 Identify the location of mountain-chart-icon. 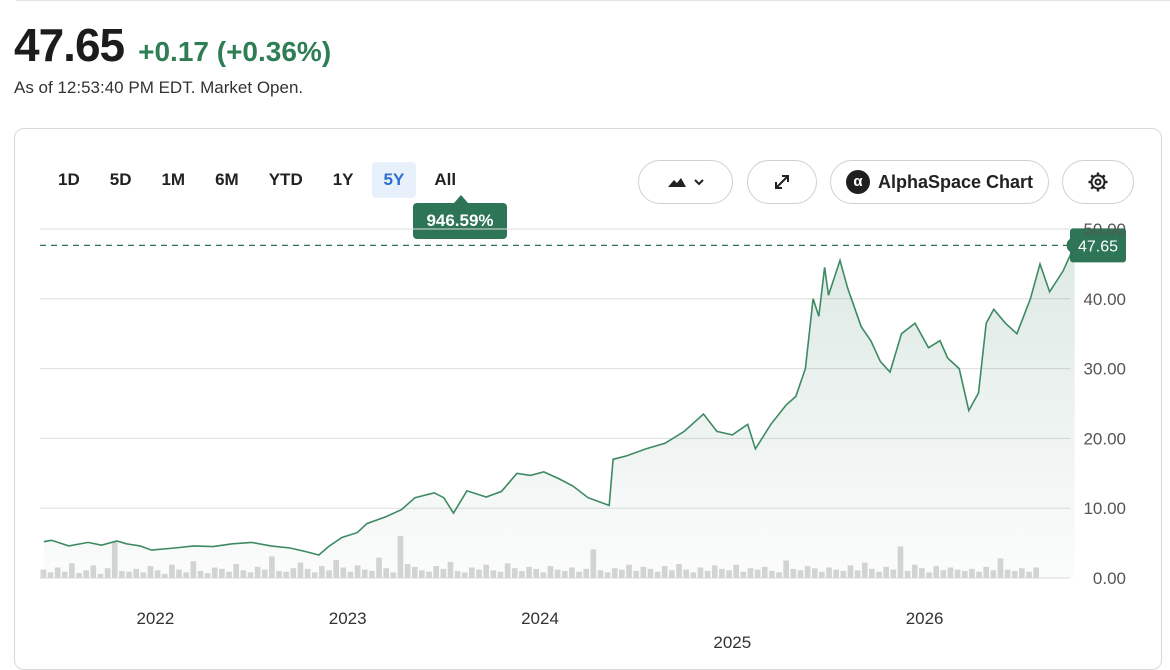
(685, 182).